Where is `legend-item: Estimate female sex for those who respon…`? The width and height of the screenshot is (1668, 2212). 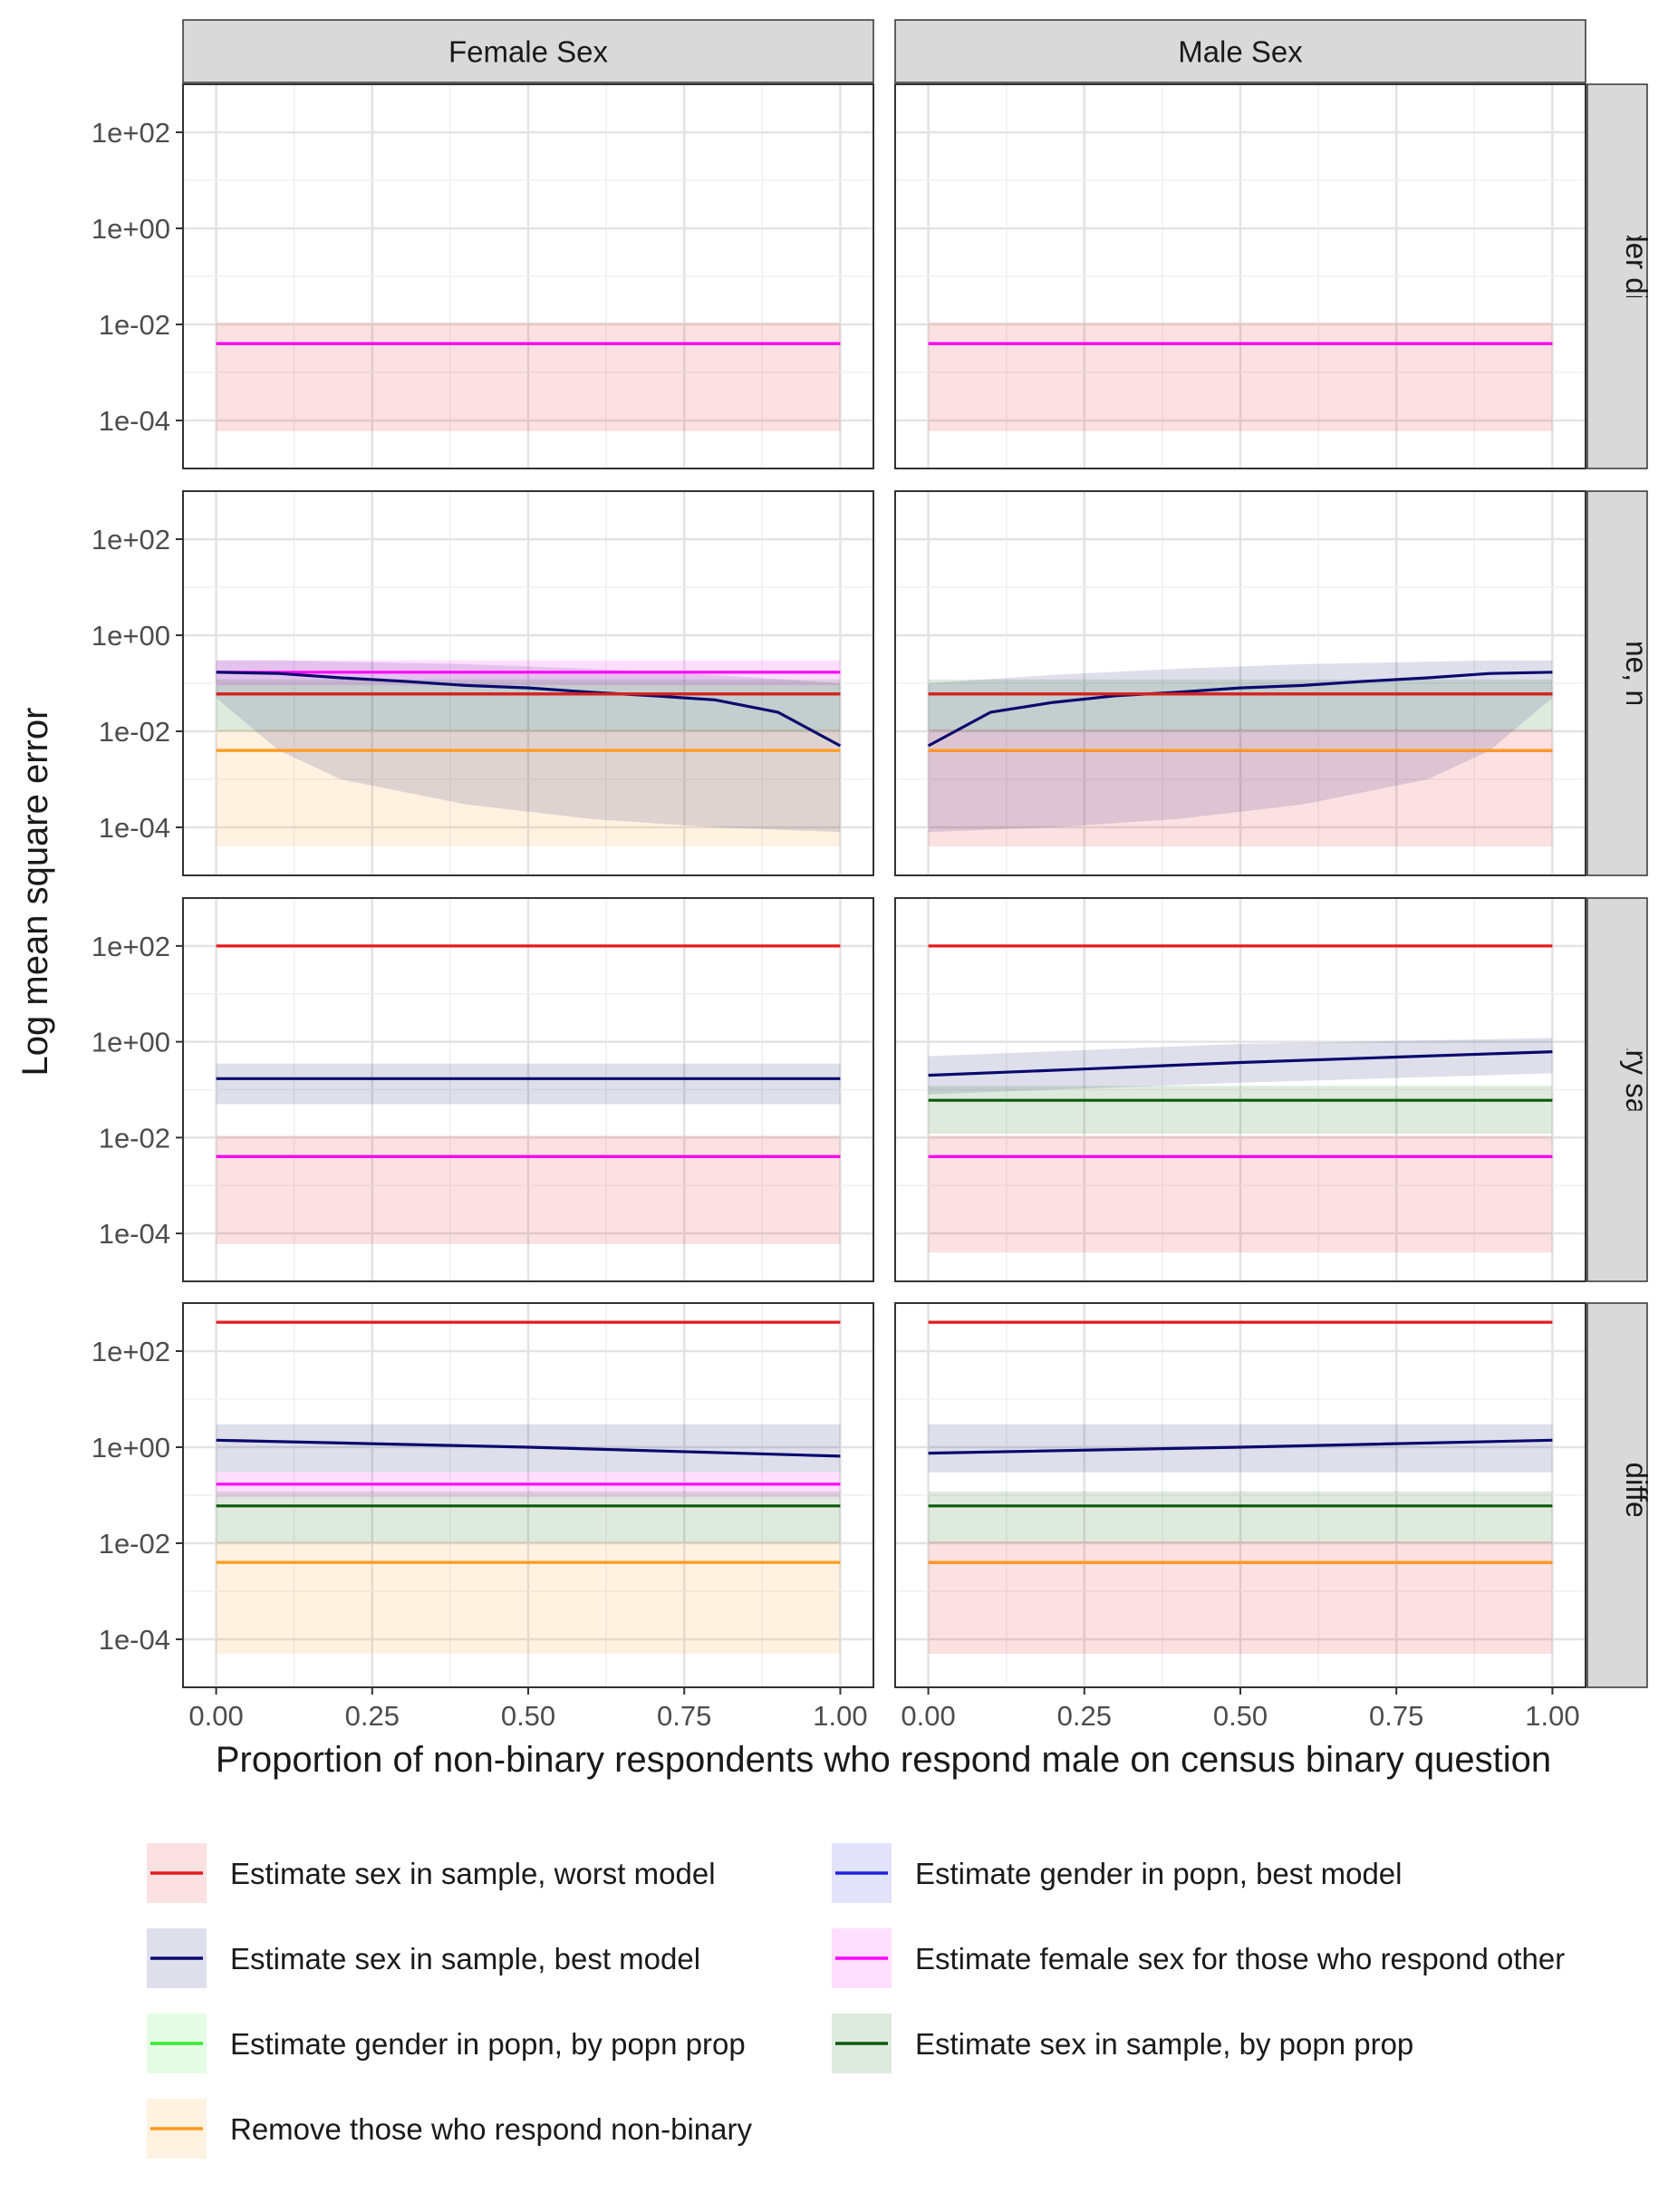 legend-item: Estimate female sex for those who respon… is located at coordinates (1198, 1958).